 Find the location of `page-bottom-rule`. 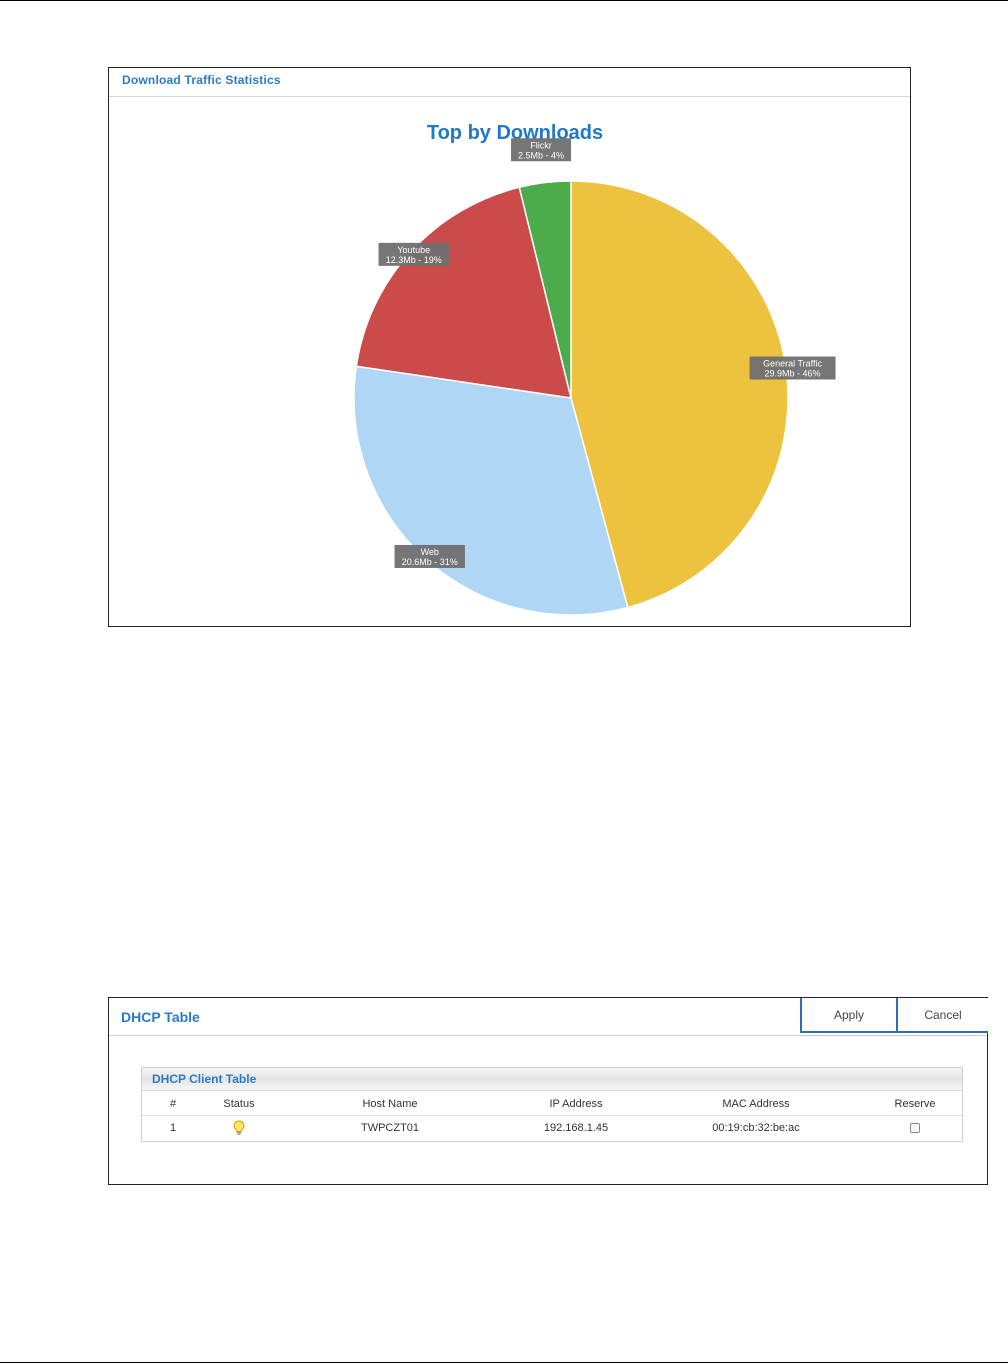

page-bottom-rule is located at coordinates (504, 1362).